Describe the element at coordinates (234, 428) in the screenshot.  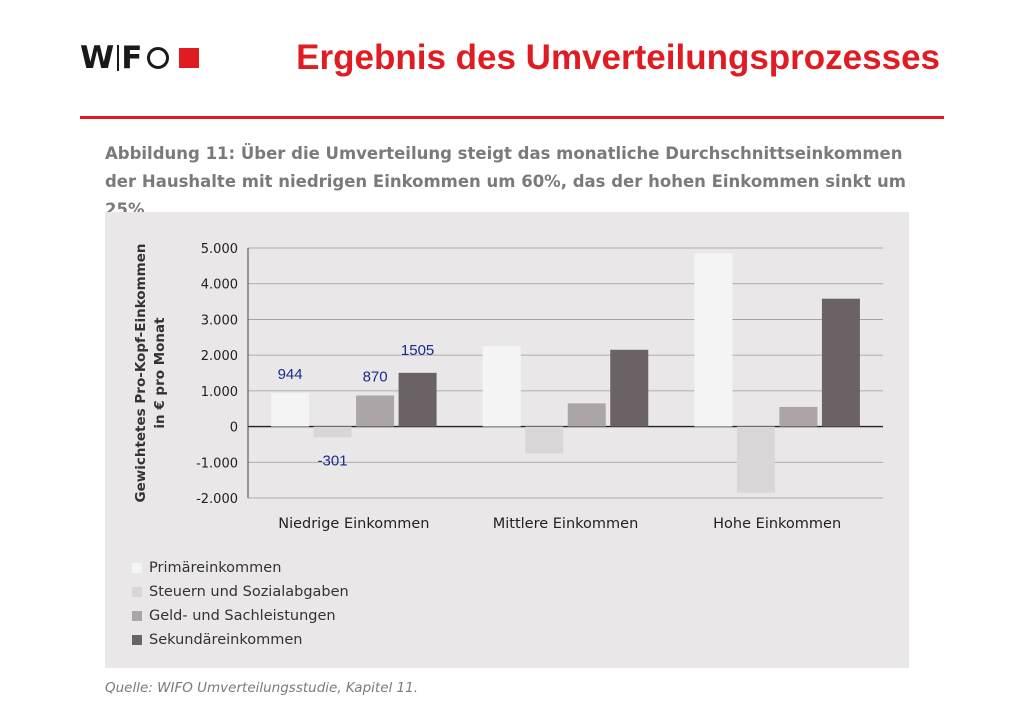
I see `y-tick-label: 0` at that location.